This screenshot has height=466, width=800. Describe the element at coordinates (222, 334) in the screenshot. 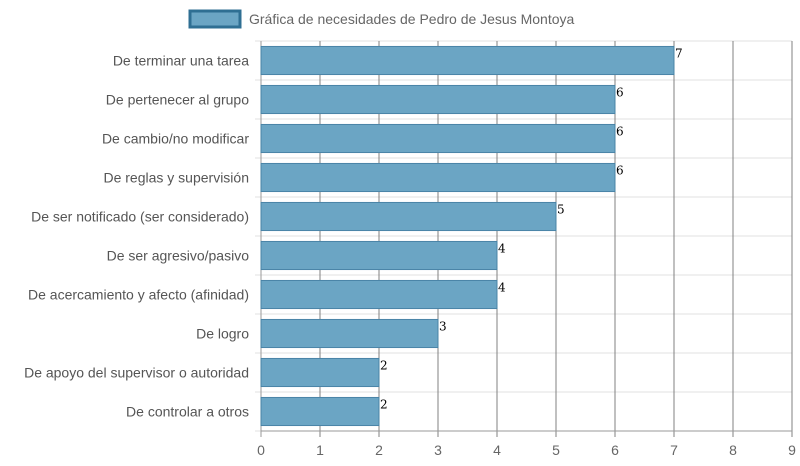

I see `category-label: De logro` at that location.